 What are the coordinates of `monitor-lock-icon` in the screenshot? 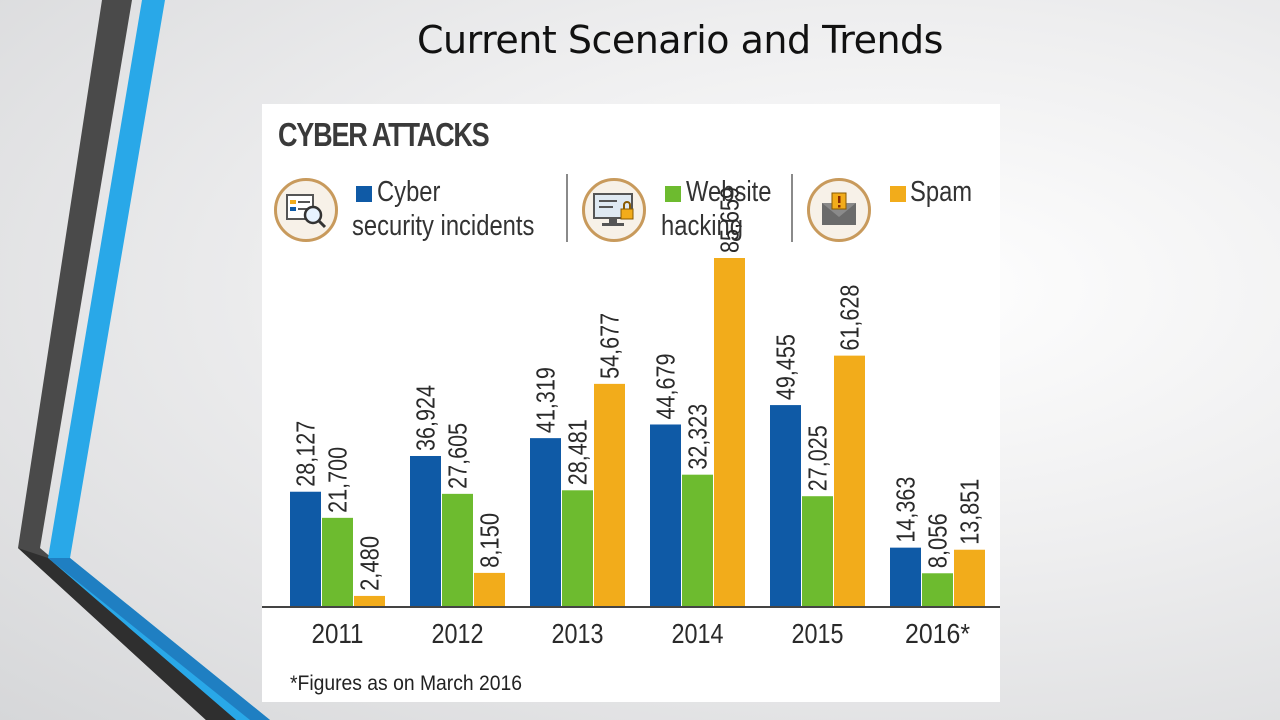 It's located at (614, 210).